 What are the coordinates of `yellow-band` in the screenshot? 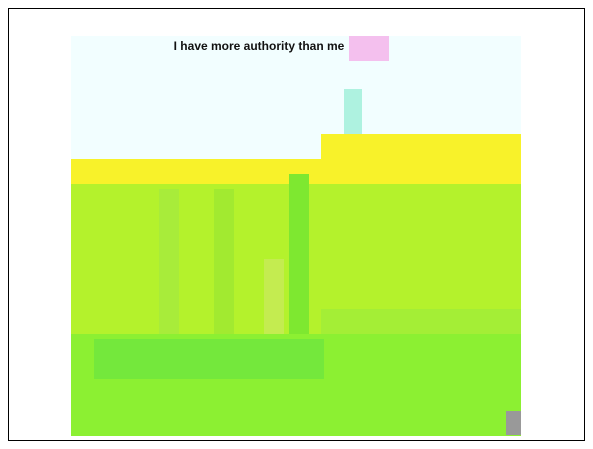 It's located at (421, 148).